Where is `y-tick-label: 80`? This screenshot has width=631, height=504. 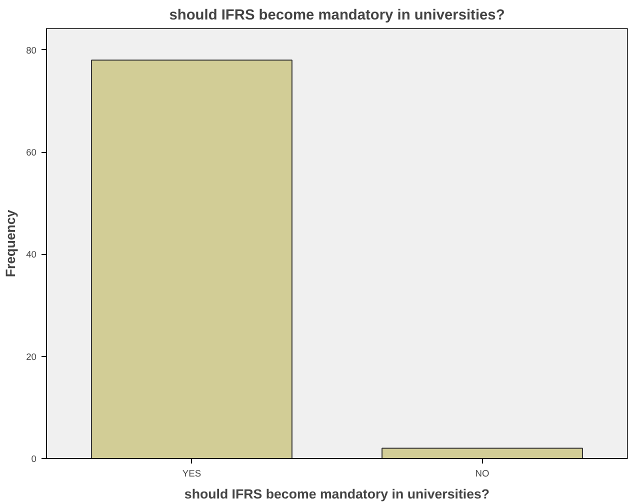
y-tick-label: 80 is located at coordinates (31, 50).